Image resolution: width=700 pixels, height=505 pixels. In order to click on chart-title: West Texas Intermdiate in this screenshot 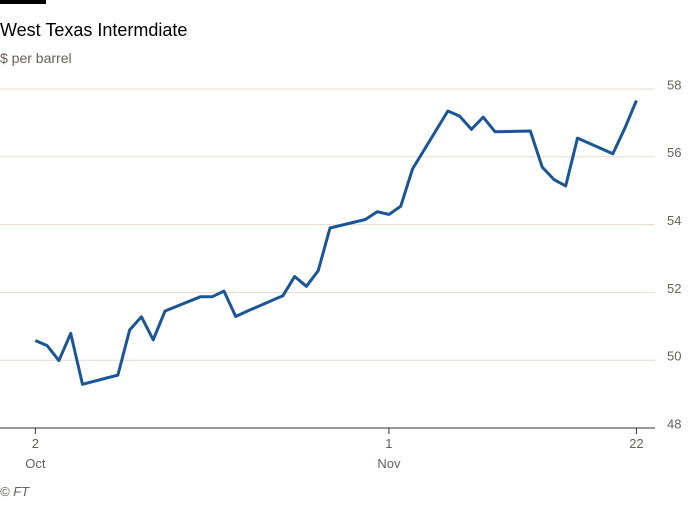, I will do `click(93, 30)`.